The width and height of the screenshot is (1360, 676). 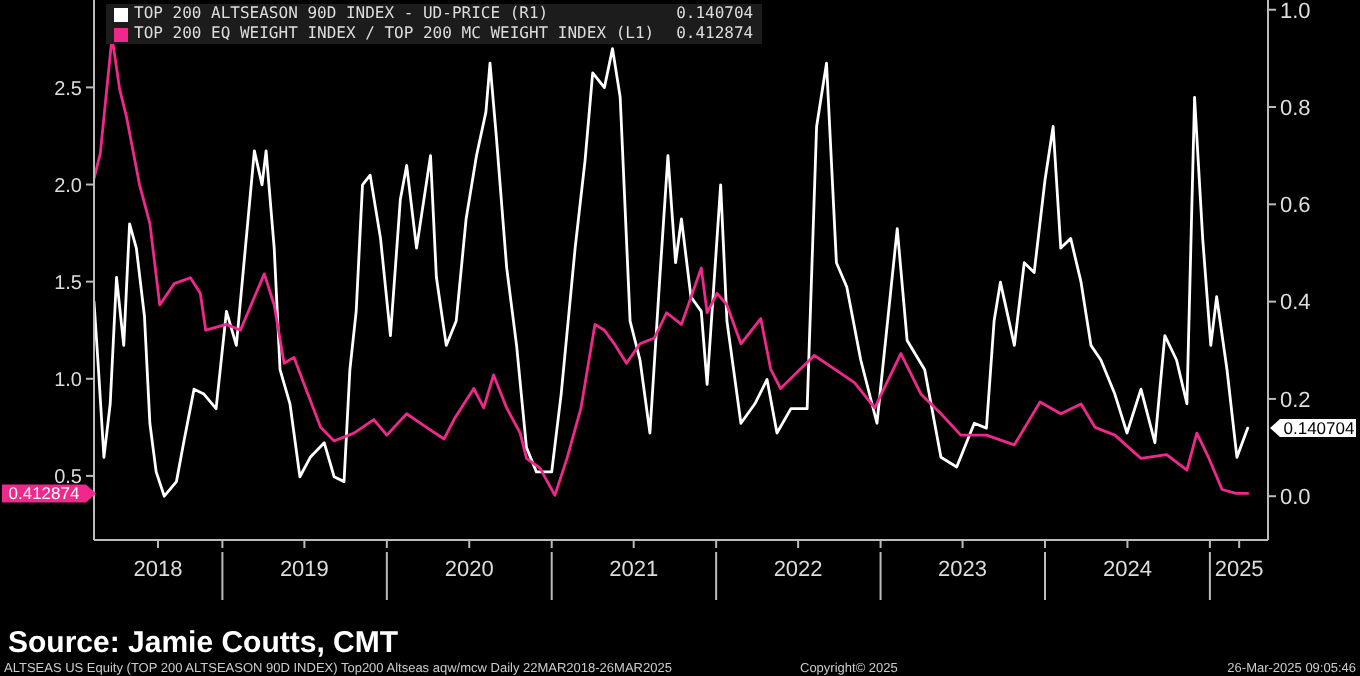 What do you see at coordinates (714, 14) in the screenshot?
I see `annotation: 0.140704` at bounding box center [714, 14].